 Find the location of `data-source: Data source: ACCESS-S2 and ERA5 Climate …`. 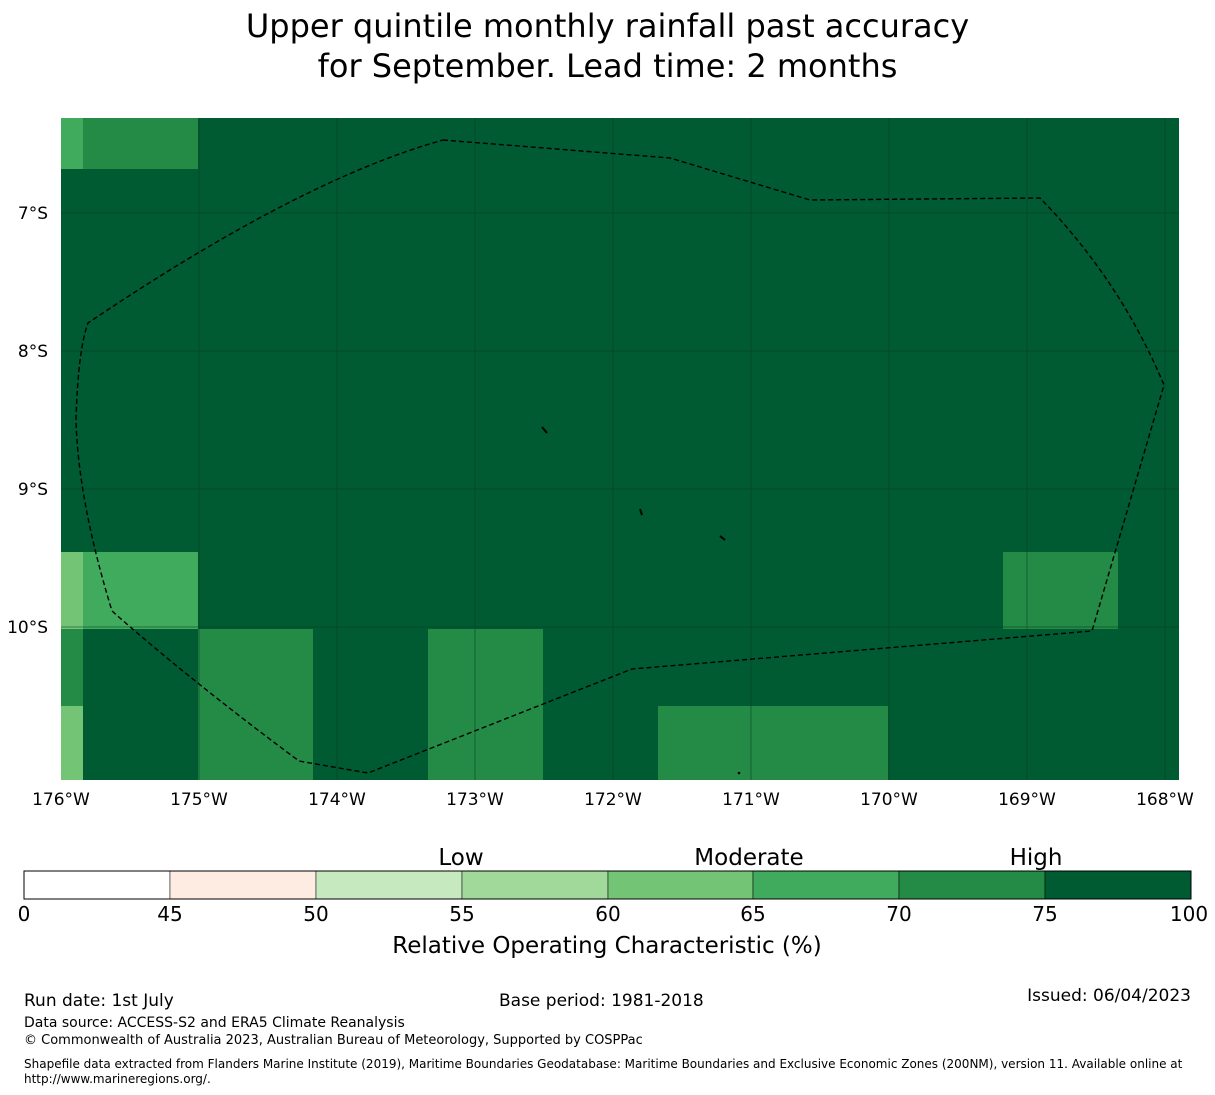

data-source: Data source: ACCESS-S2 and ERA5 Climate … is located at coordinates (214, 1023).